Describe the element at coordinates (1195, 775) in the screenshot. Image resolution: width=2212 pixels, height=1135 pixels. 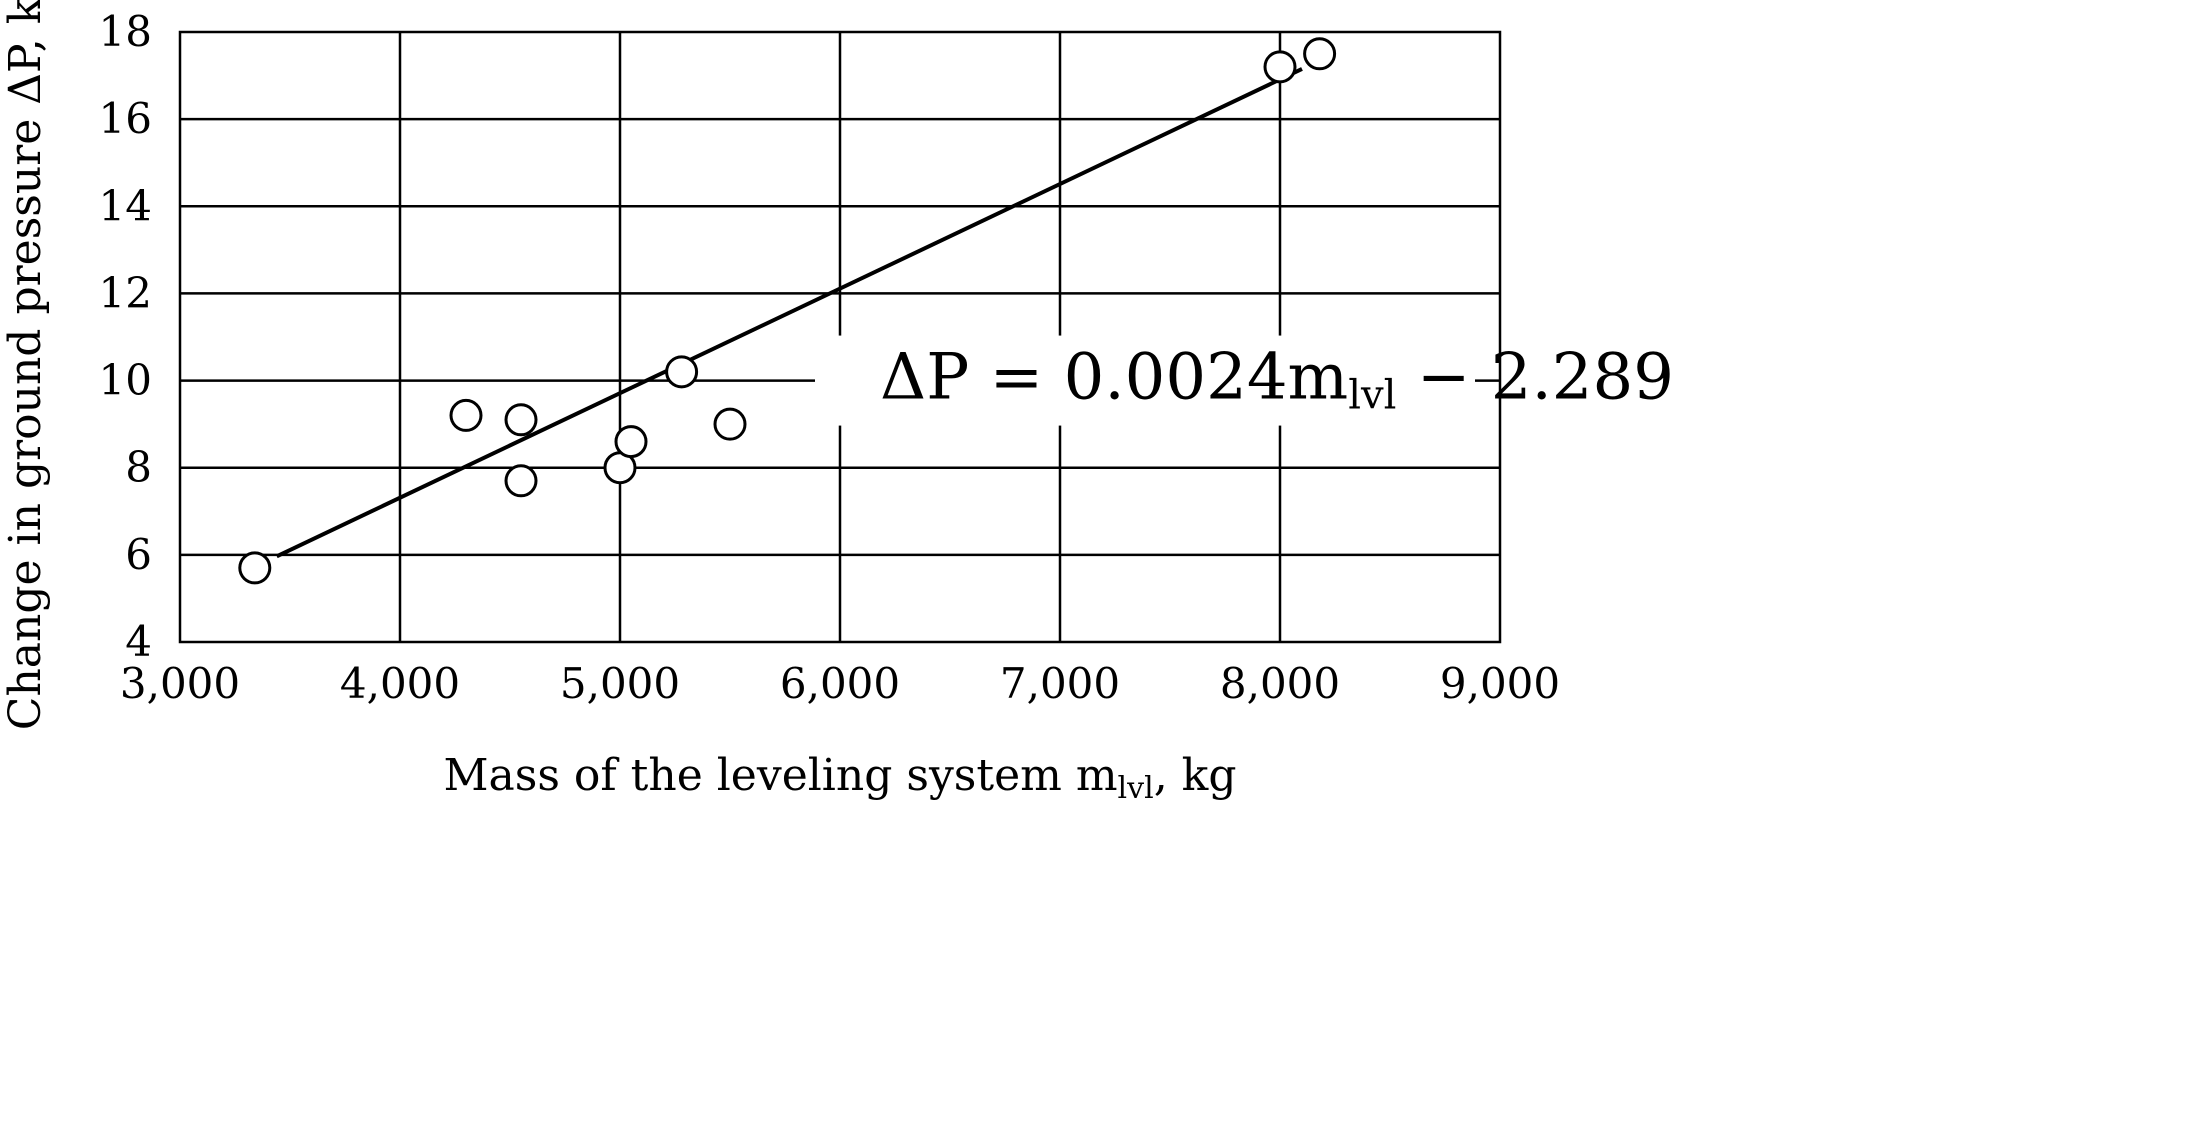
I see `x-axis-title-unit: , kg` at that location.